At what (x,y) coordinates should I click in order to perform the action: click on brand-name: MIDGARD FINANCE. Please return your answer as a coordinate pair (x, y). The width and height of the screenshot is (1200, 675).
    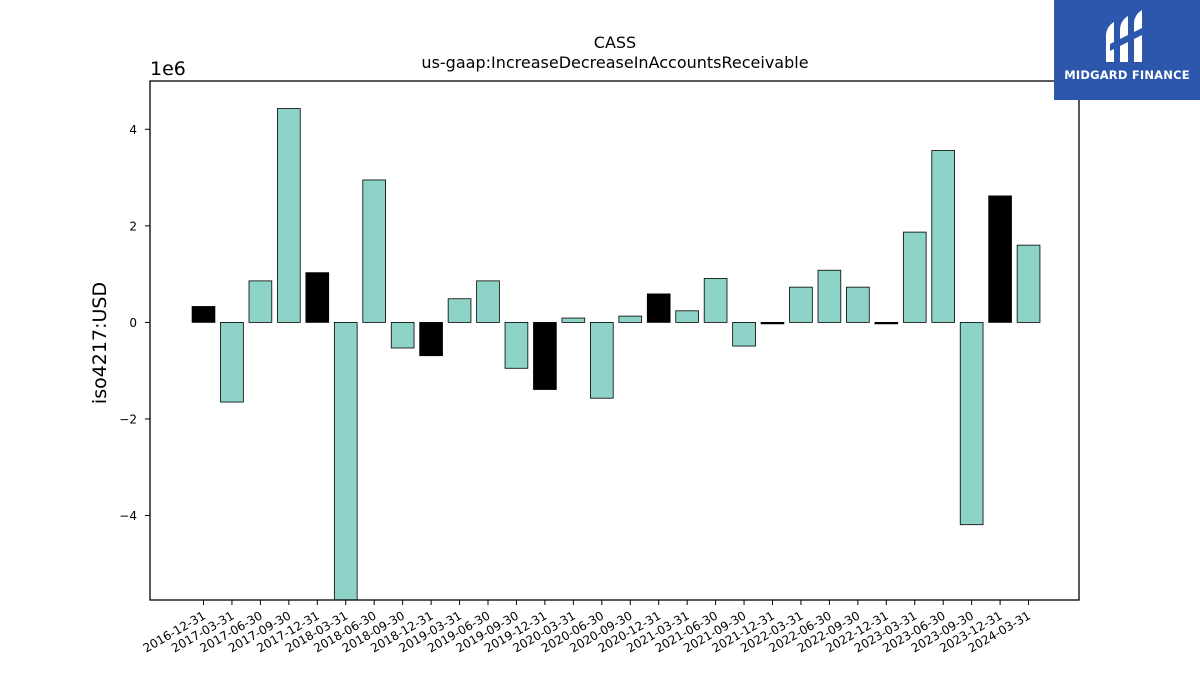
    Looking at the image, I should click on (1127, 75).